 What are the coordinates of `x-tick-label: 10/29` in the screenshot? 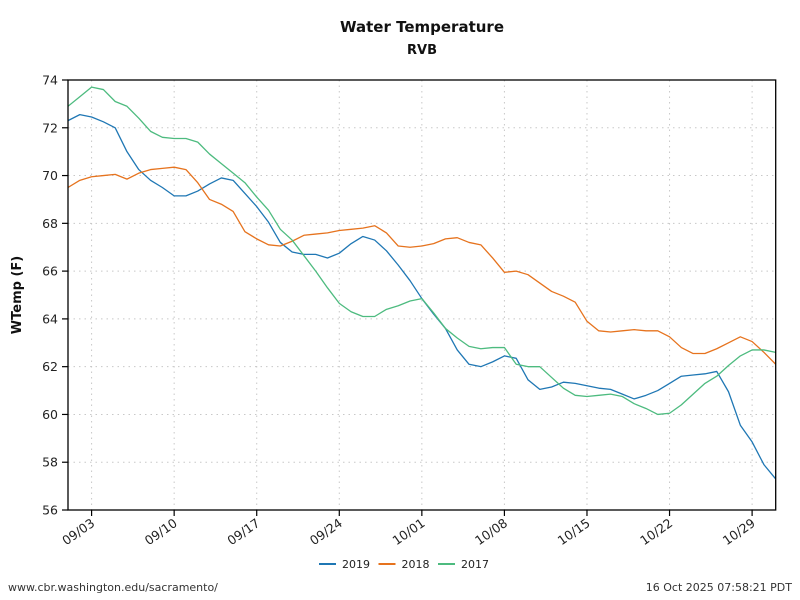 It's located at (739, 531).